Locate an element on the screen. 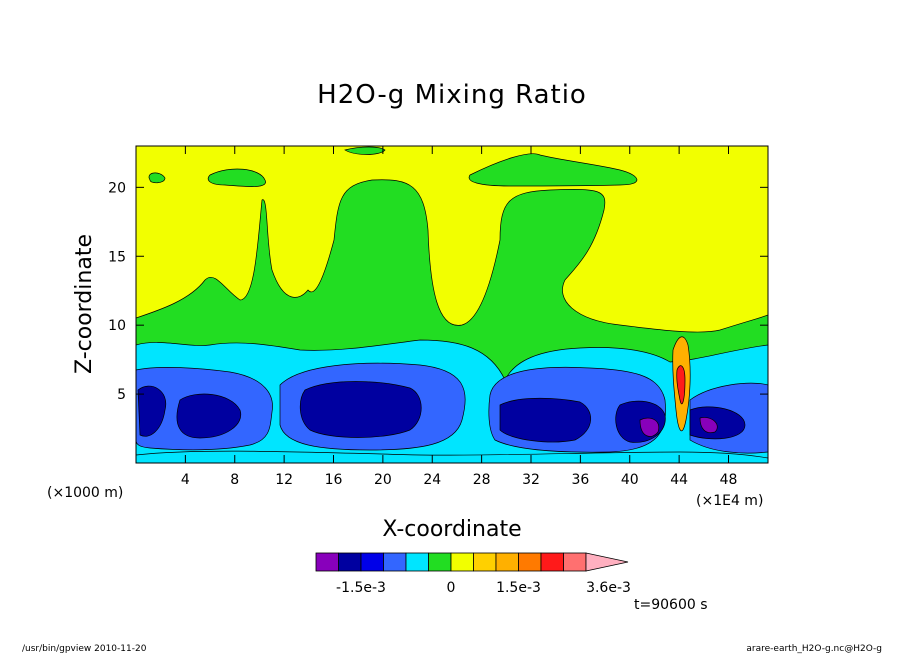  x-scale-note: (×1E4 m) is located at coordinates (729, 501).